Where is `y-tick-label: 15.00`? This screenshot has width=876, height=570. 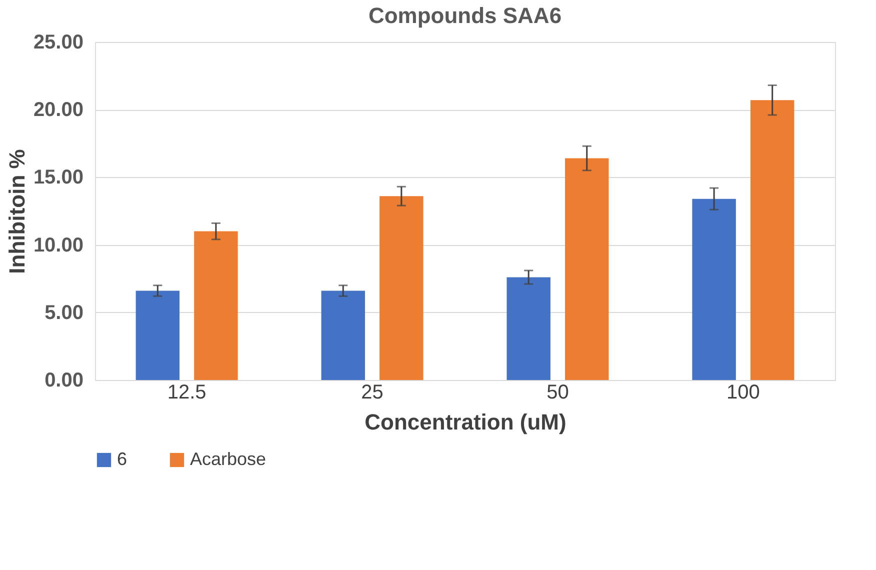
y-tick-label: 15.00 is located at coordinates (58, 177).